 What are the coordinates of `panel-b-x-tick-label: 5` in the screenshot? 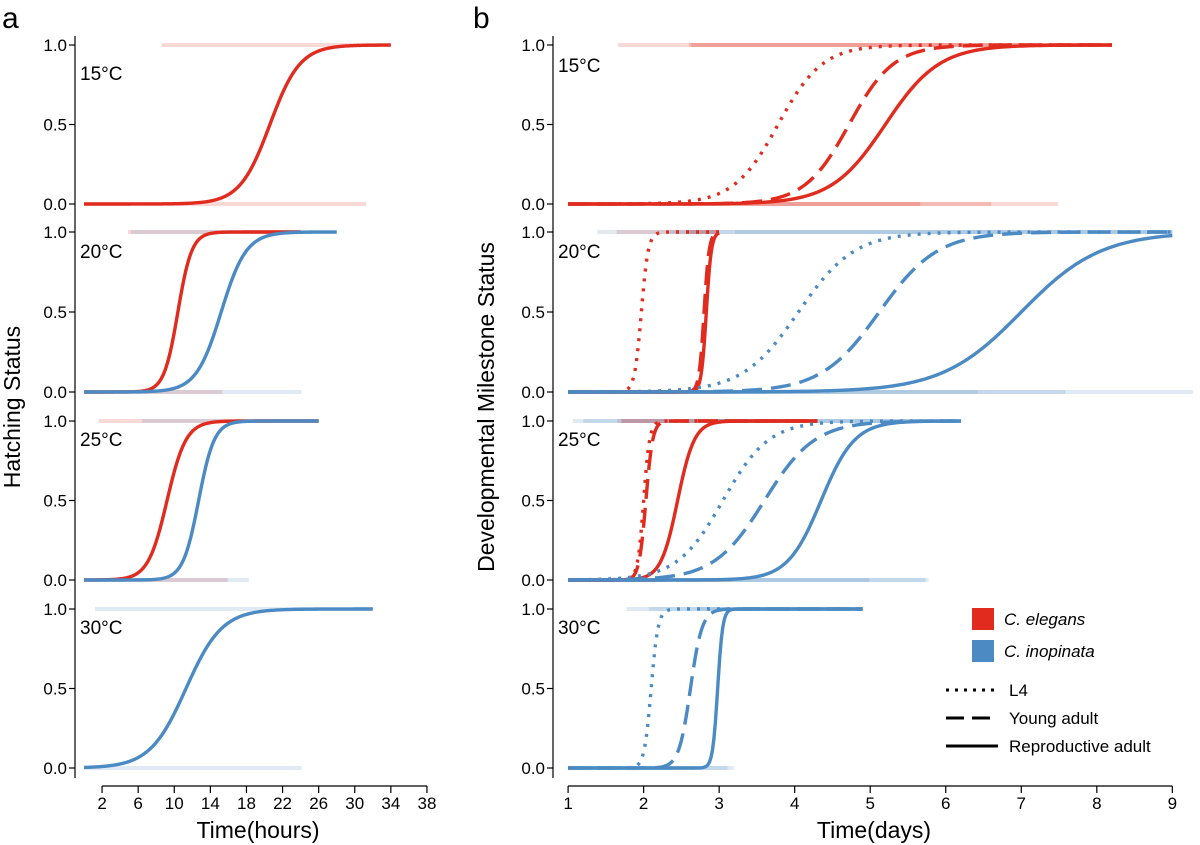 It's located at (869, 803).